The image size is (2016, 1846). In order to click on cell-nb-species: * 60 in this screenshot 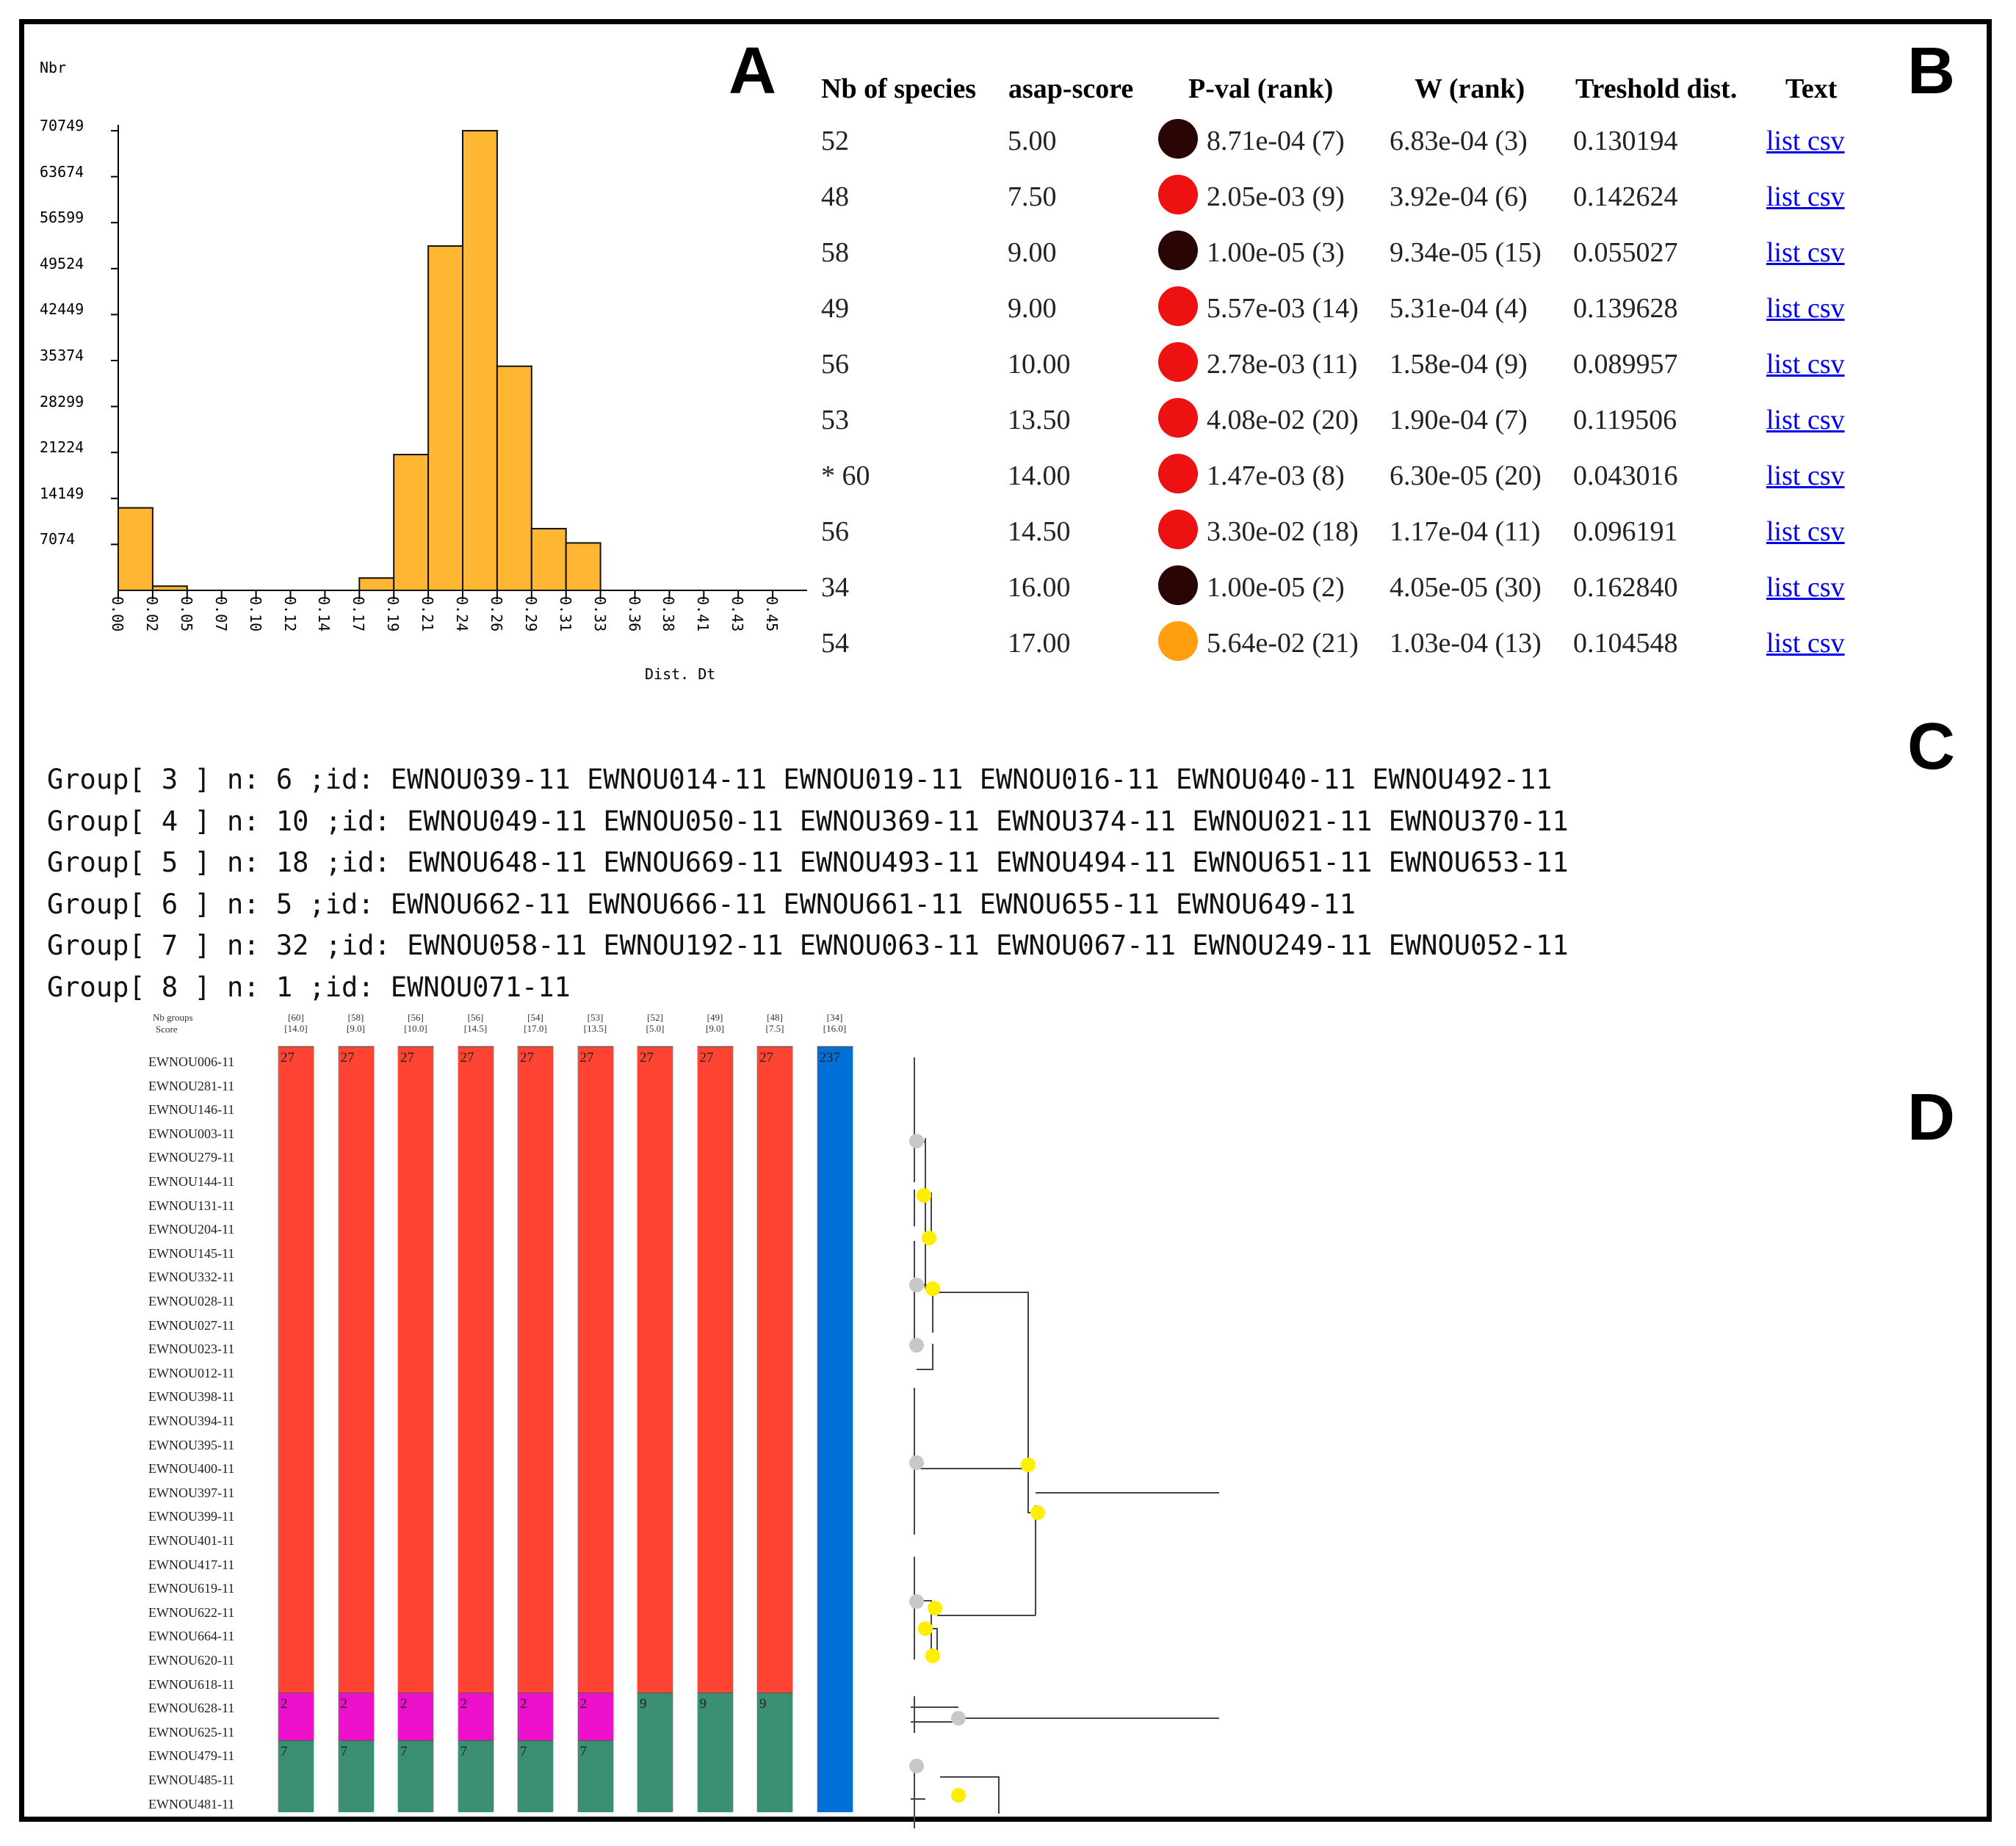, I will do `click(845, 475)`.